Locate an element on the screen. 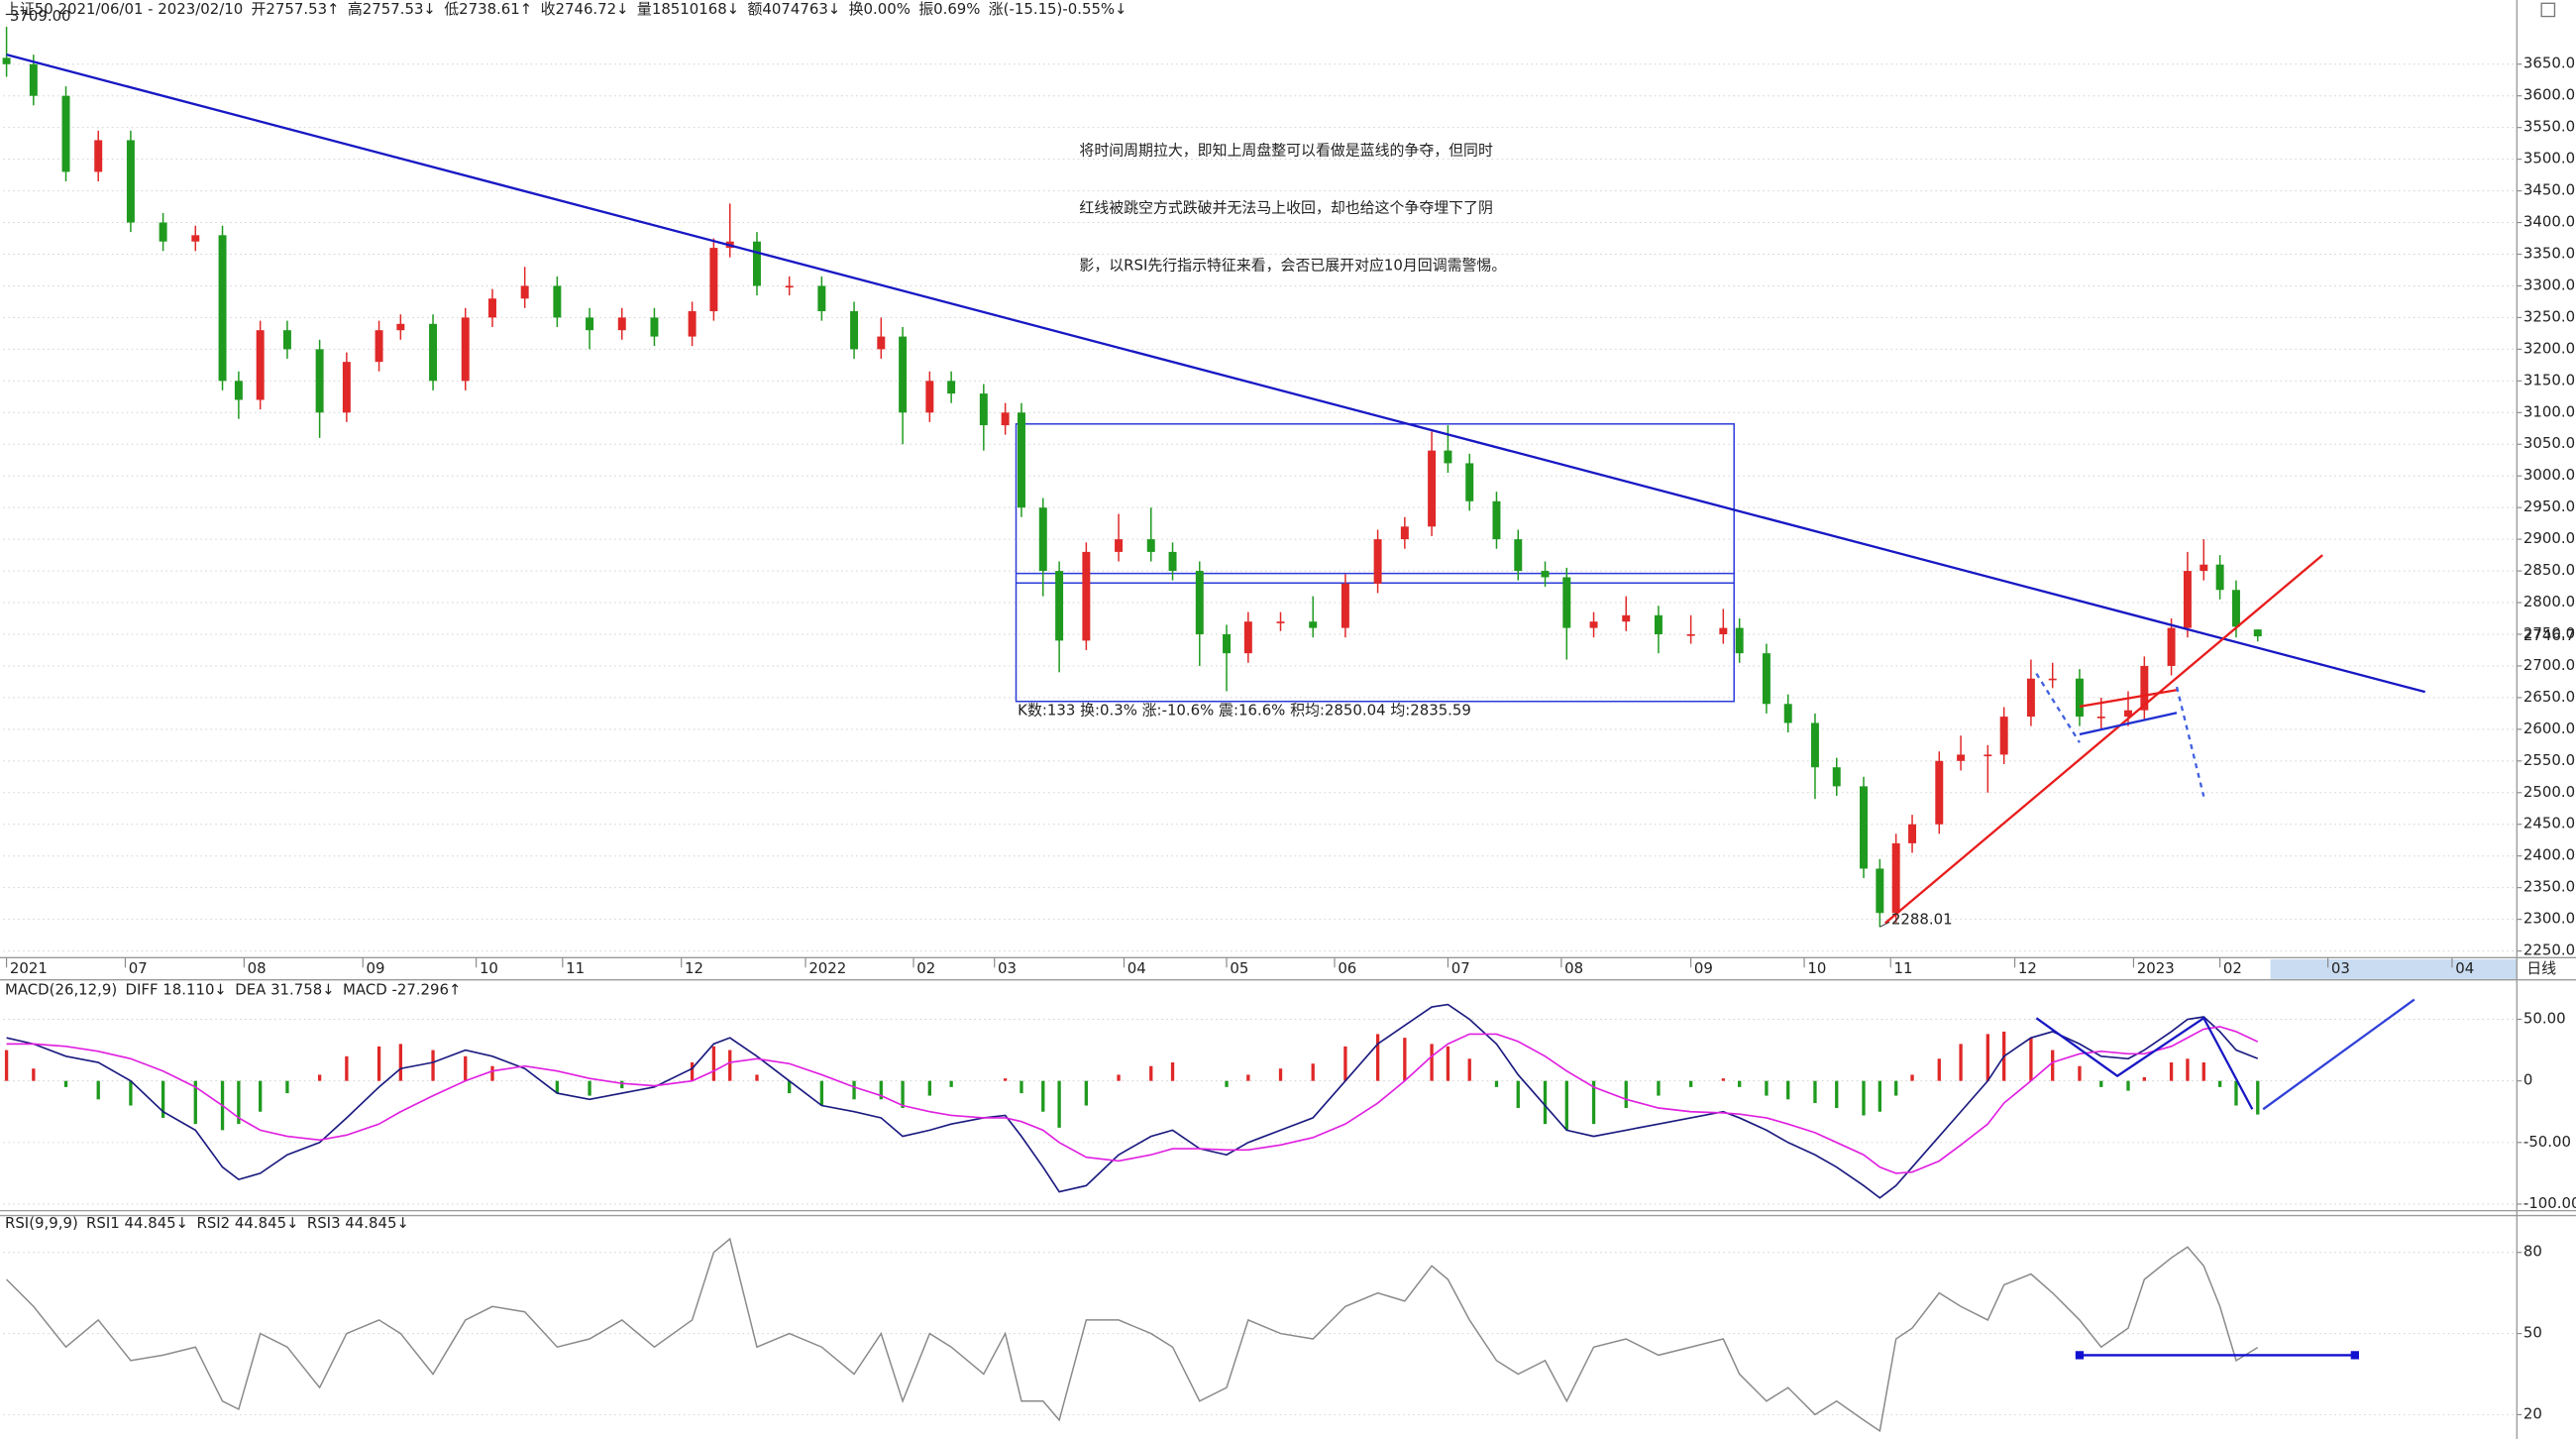  annotation-line: 红线被跳空方式跌破并无法马上收回，却也给这个争夺埋下了阴 is located at coordinates (1285, 208).